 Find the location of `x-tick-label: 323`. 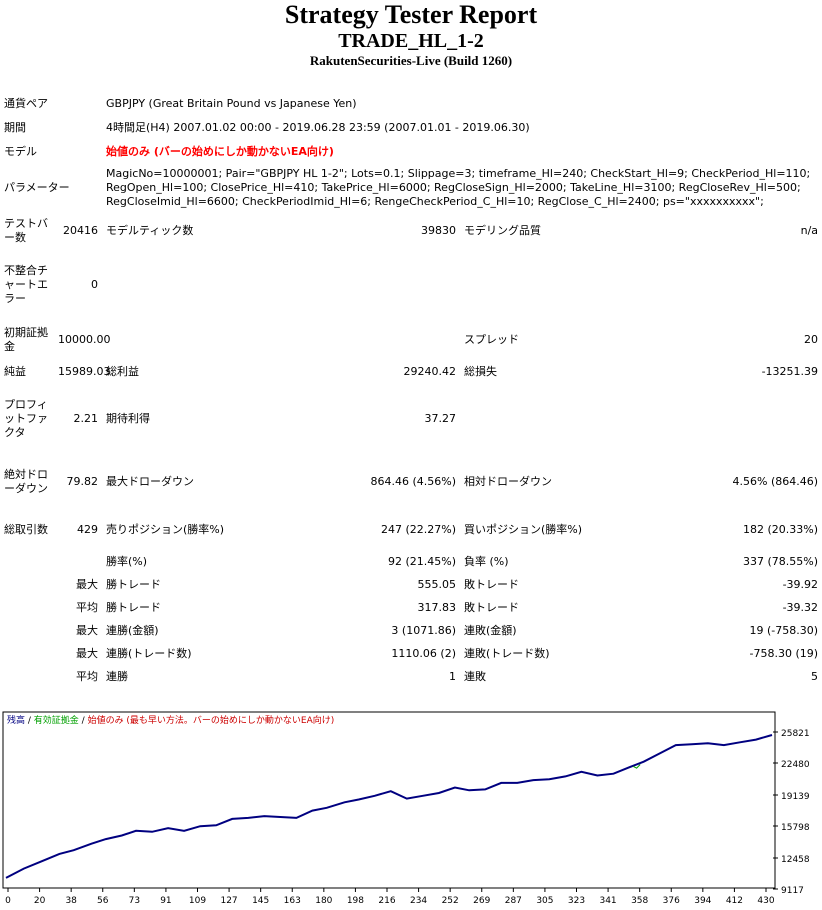

x-tick-label: 323 is located at coordinates (576, 901).